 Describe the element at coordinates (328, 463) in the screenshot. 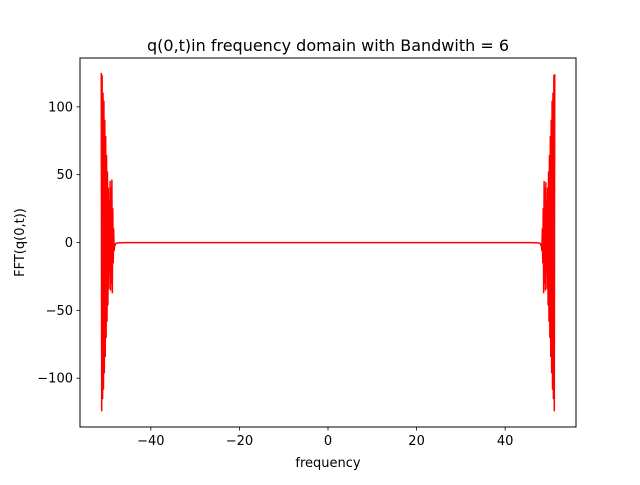

I see `x-axis-label: frequency` at that location.